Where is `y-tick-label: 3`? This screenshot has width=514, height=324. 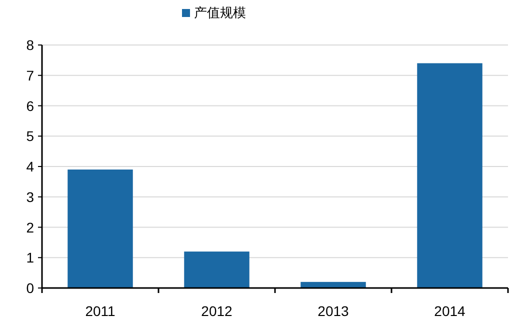
y-tick-label: 3 is located at coordinates (30, 196).